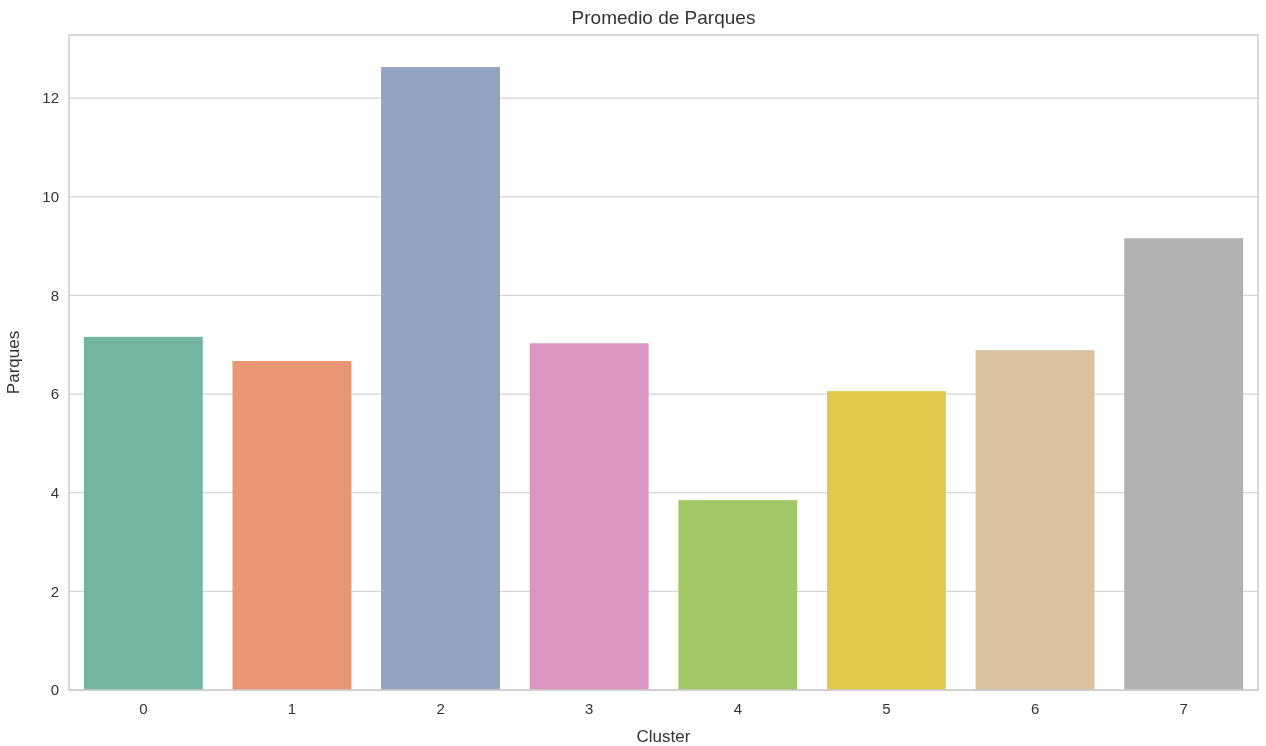 This screenshot has width=1266, height=746. I want to click on x-tick-label: 6, so click(1035, 708).